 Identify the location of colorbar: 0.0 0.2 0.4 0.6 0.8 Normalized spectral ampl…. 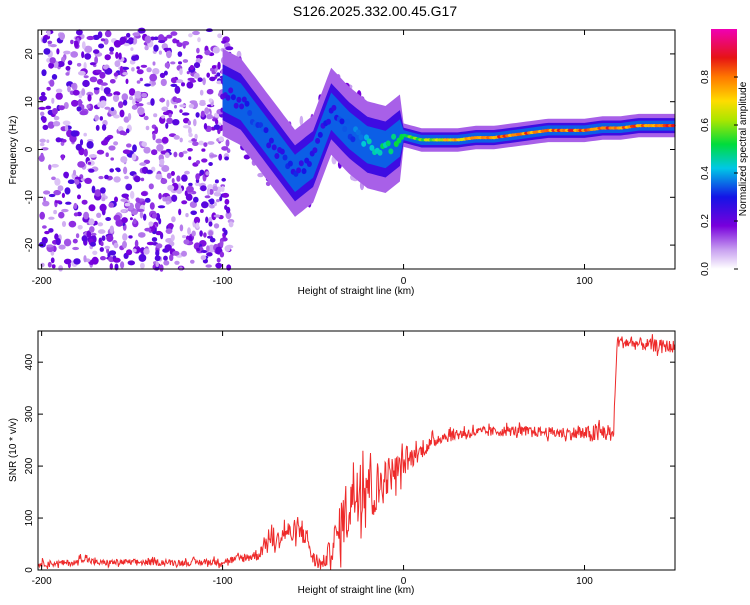
(724, 152).